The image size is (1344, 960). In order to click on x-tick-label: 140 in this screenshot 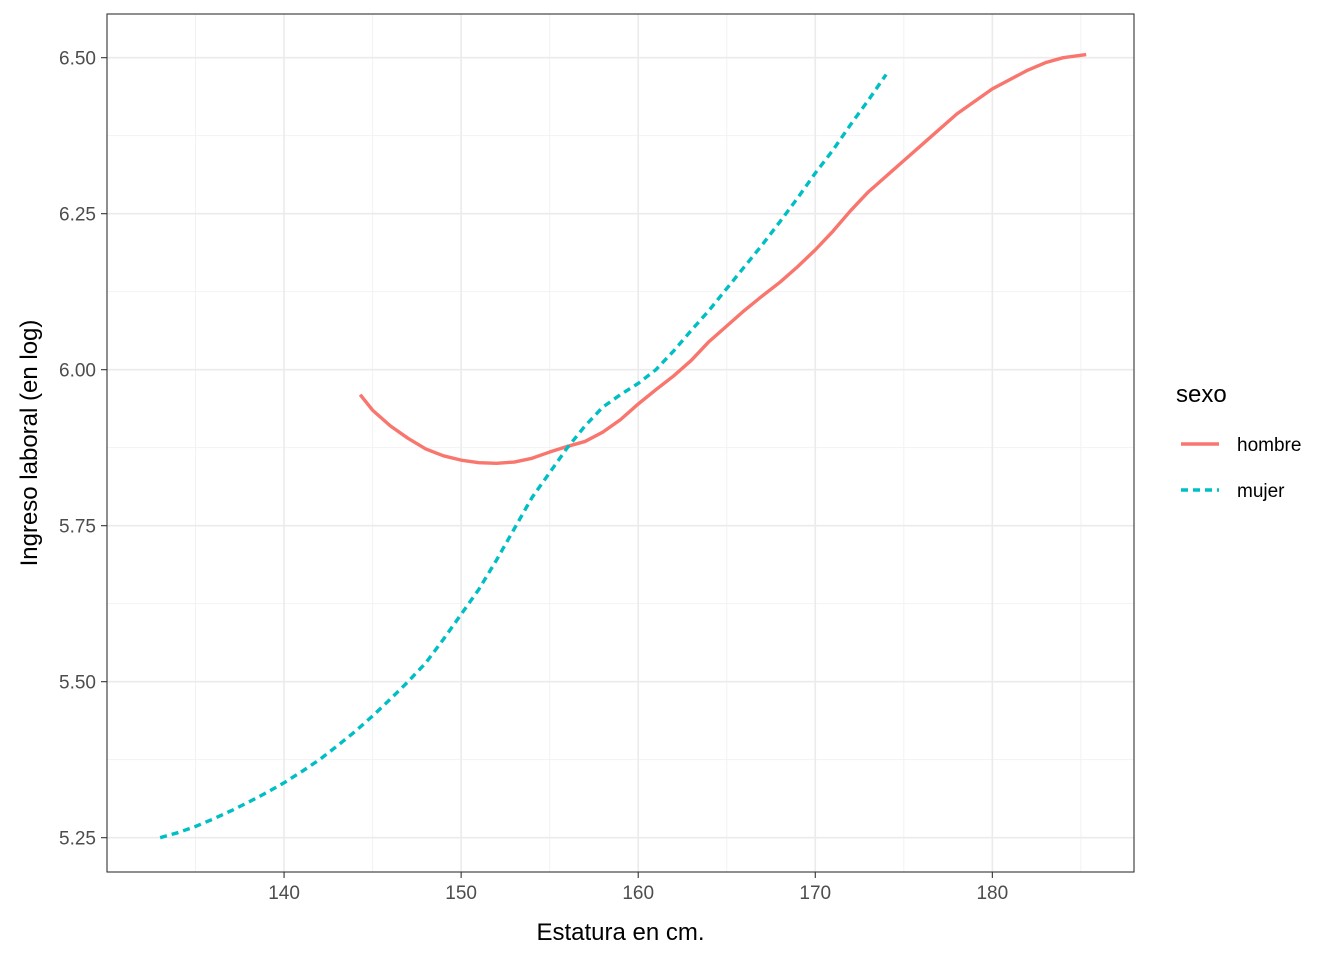, I will do `click(284, 893)`.